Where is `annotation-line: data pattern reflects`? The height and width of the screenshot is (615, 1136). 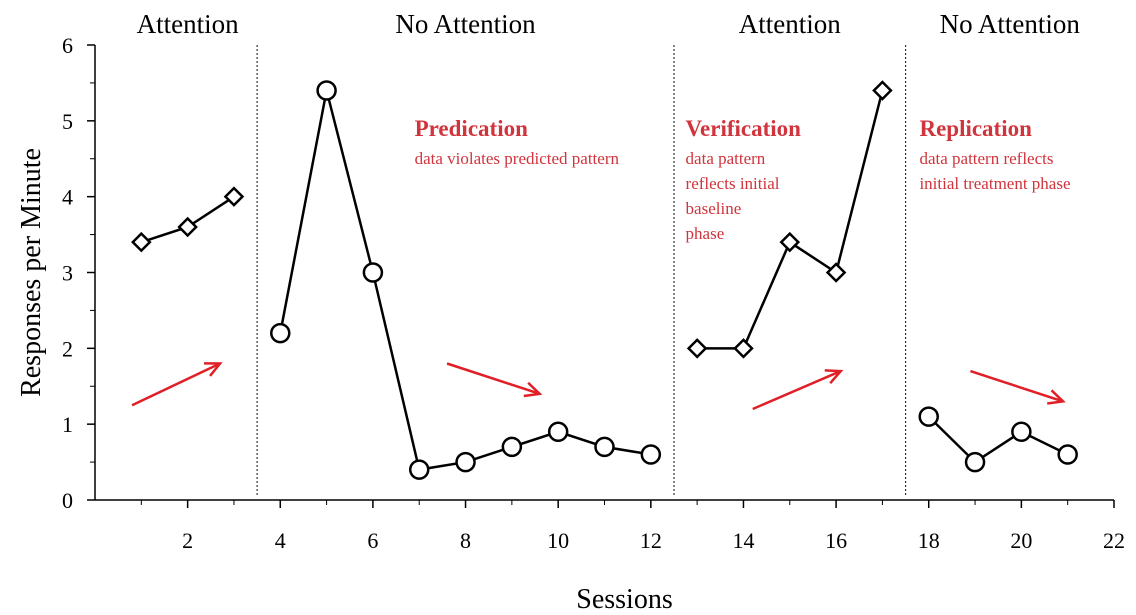
annotation-line: data pattern reflects is located at coordinates (986, 158).